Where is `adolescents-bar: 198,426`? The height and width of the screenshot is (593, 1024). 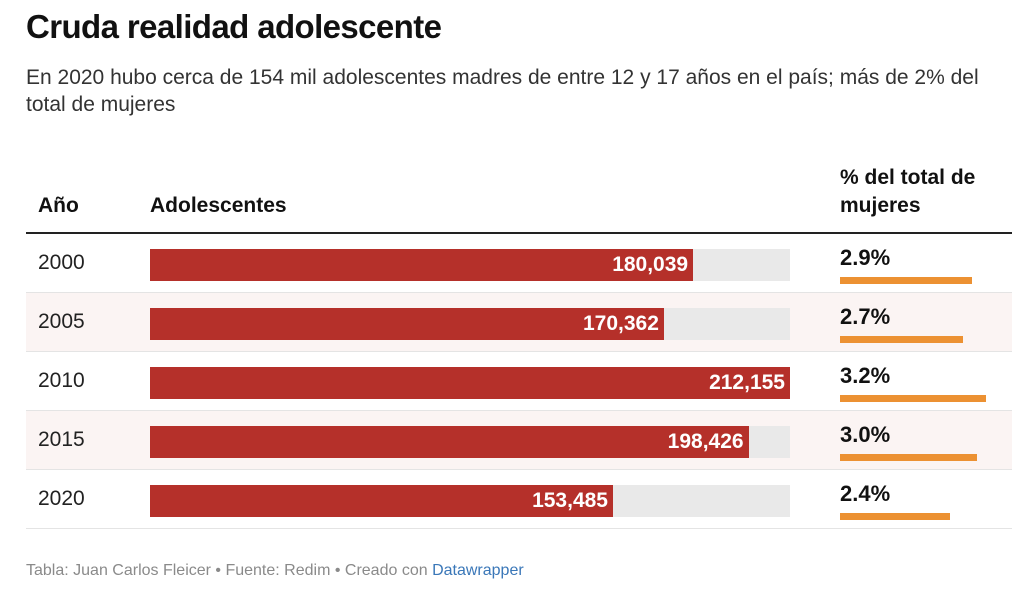 adolescents-bar: 198,426 is located at coordinates (449, 442).